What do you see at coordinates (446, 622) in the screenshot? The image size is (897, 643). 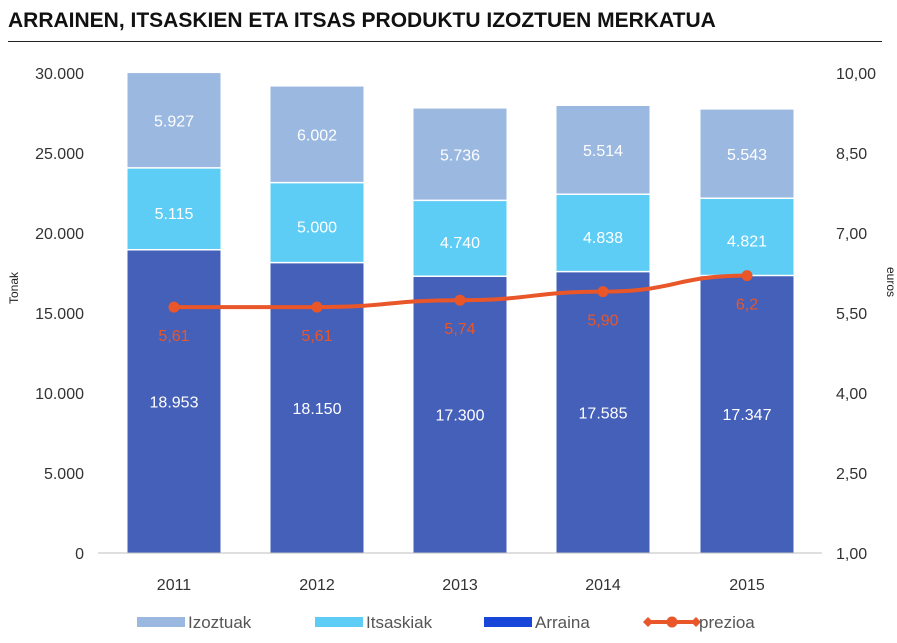 I see `legend: Izoztuak Itsaskiak Arraina prezioa` at bounding box center [446, 622].